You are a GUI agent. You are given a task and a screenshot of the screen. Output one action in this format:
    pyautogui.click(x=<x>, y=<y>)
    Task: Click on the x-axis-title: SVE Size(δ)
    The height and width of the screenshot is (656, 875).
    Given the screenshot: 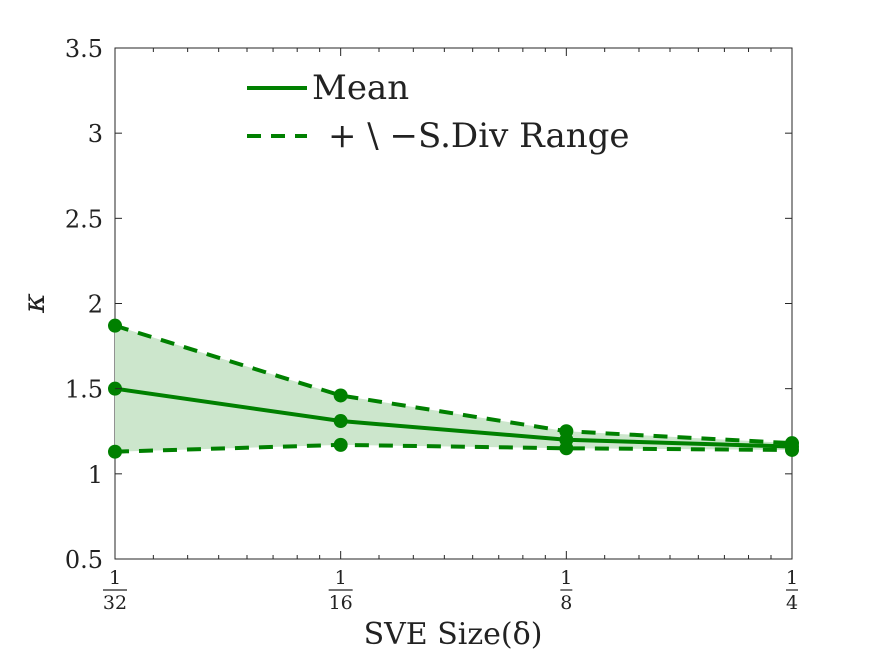 What is the action you would take?
    pyautogui.click(x=453, y=634)
    